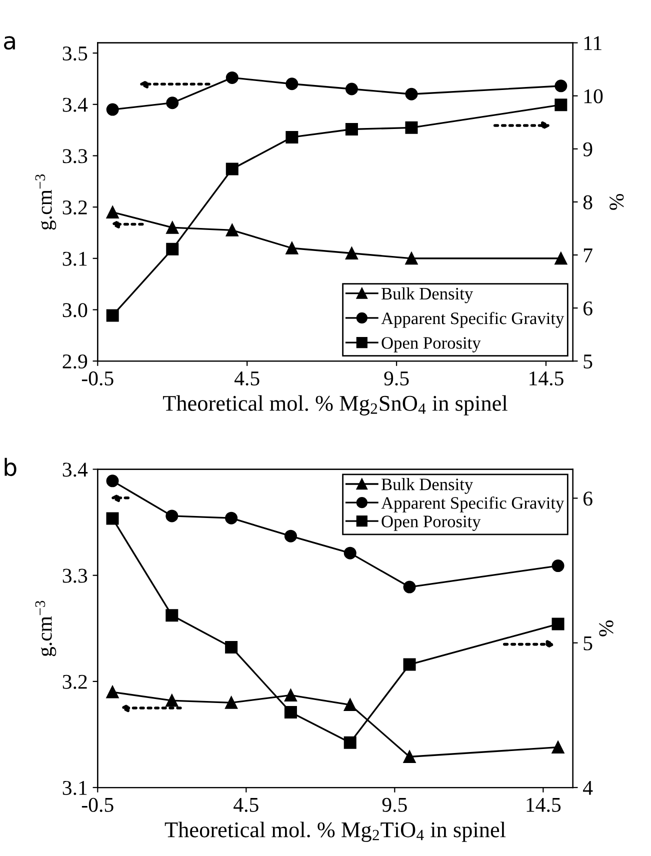  I want to click on y2-tick-label: 7, so click(588, 255).